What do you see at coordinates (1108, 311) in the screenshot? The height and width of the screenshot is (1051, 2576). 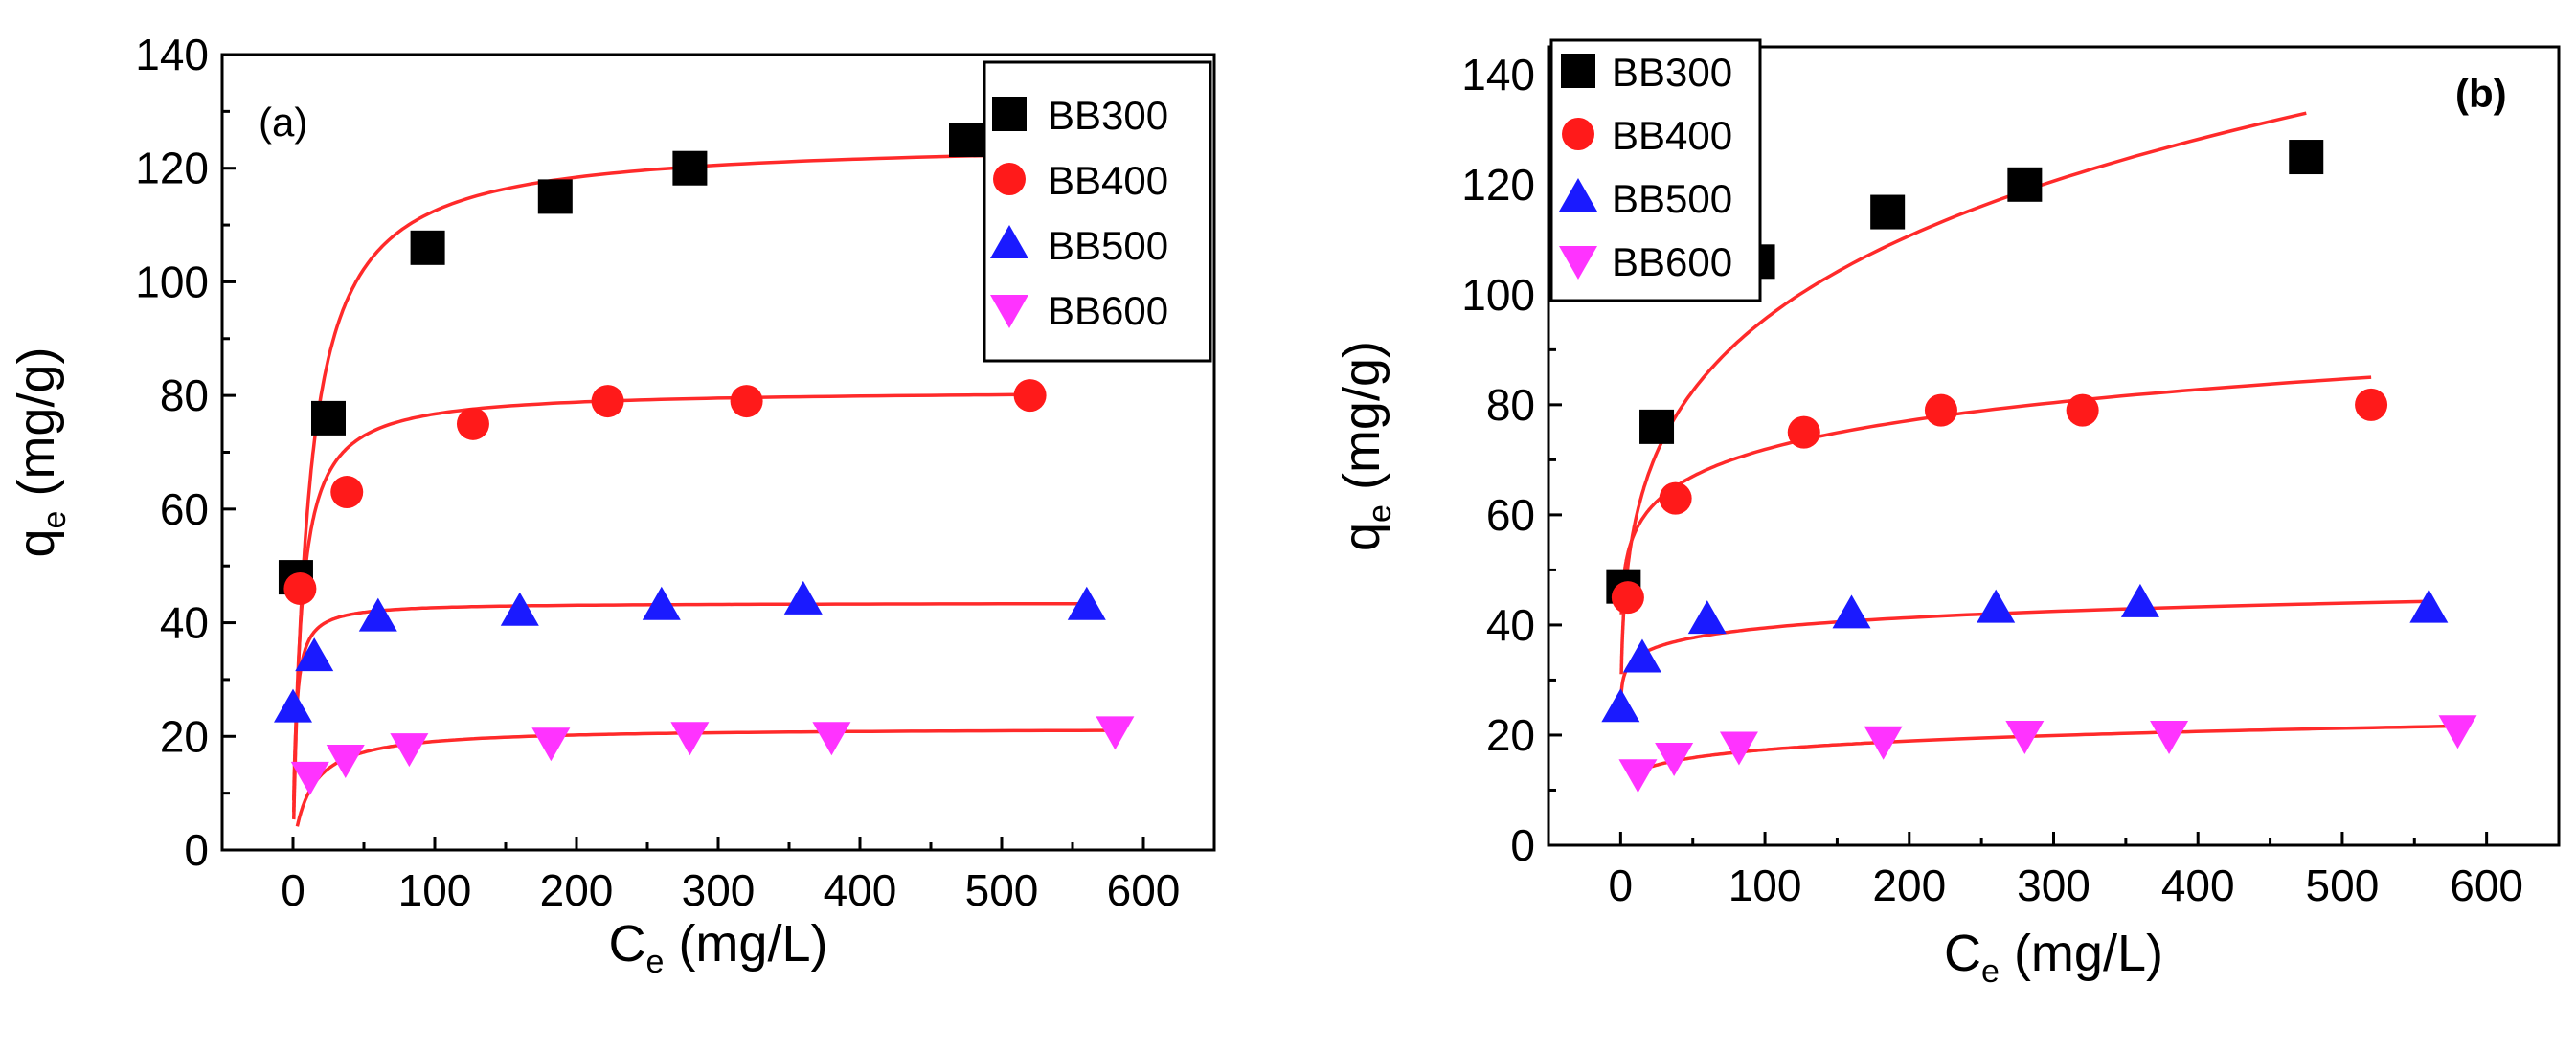 I see `legend-label: BB600` at bounding box center [1108, 311].